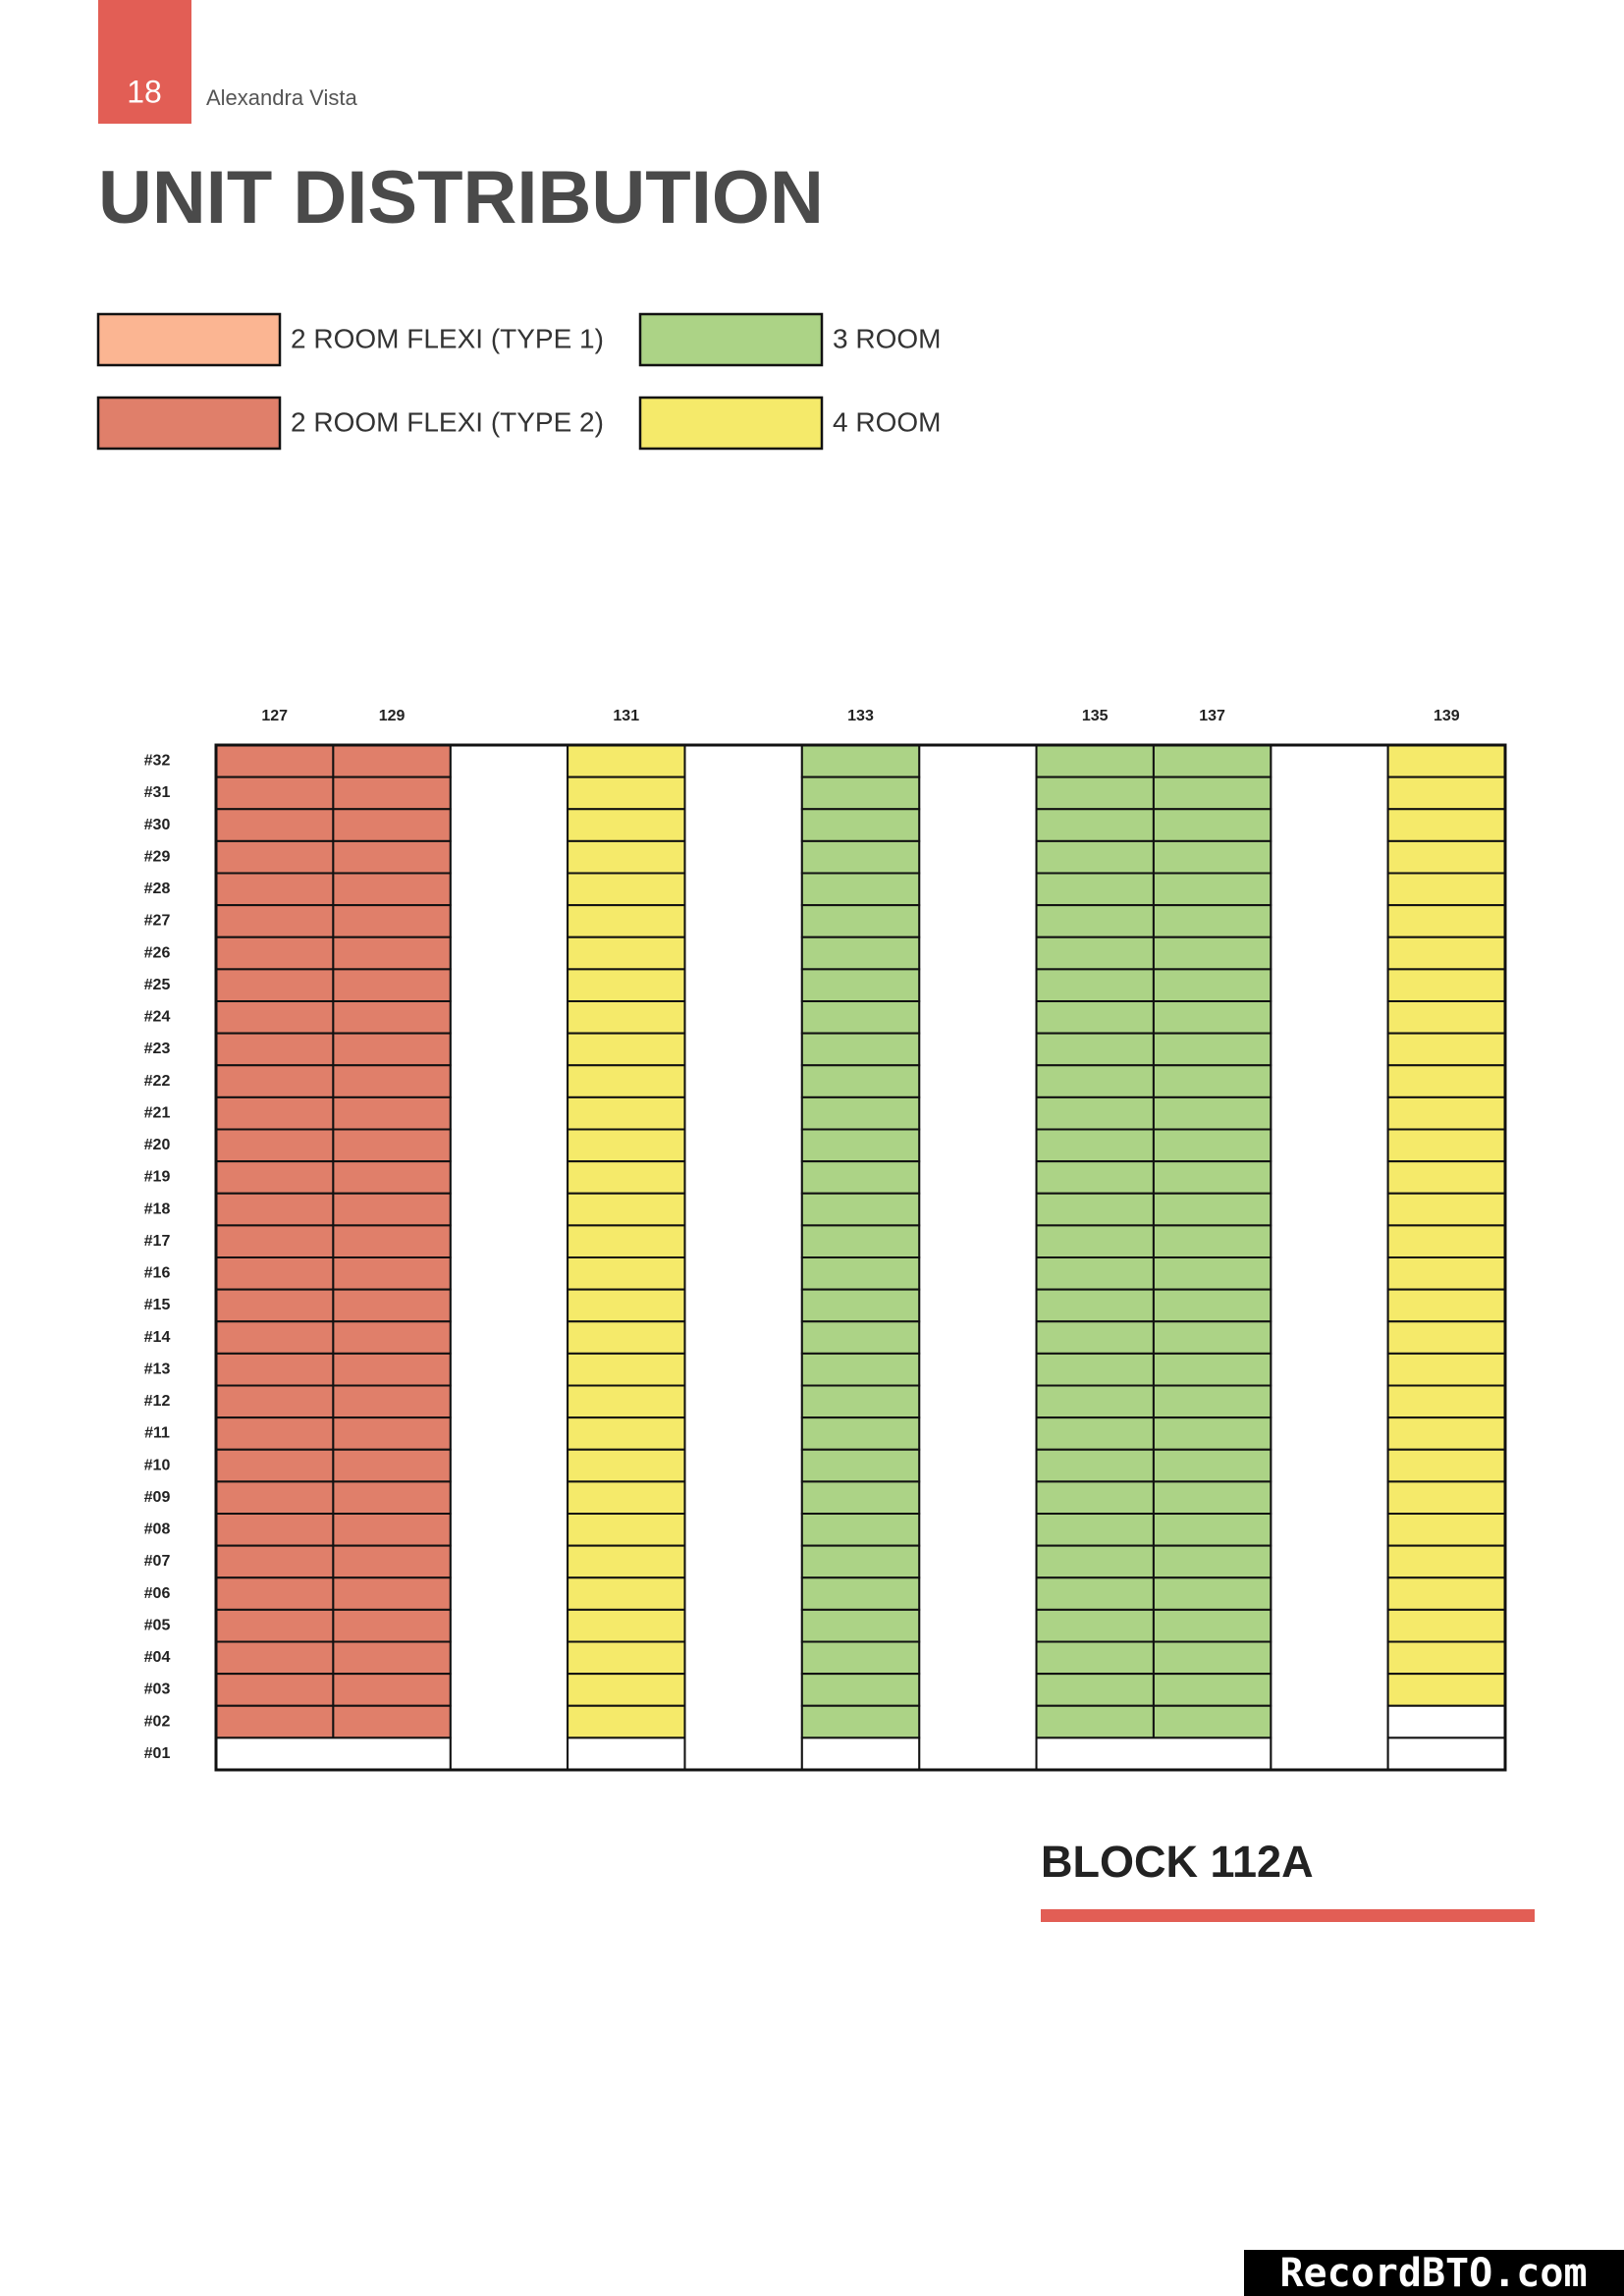  What do you see at coordinates (157, 1017) in the screenshot?
I see `floor-label: #24` at bounding box center [157, 1017].